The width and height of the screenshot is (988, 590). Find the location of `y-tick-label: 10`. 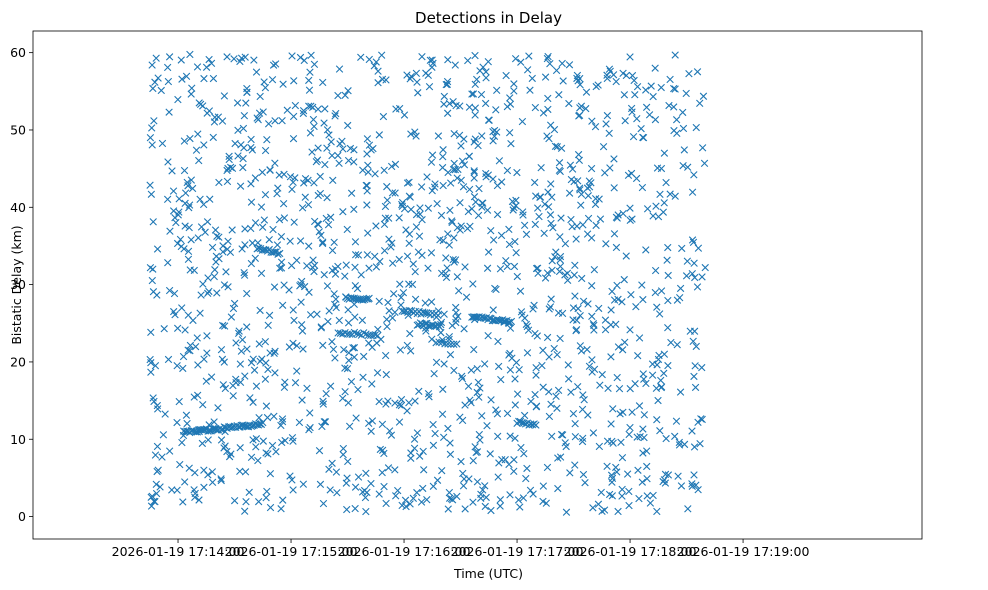

y-tick-label: 10 is located at coordinates (18, 439).